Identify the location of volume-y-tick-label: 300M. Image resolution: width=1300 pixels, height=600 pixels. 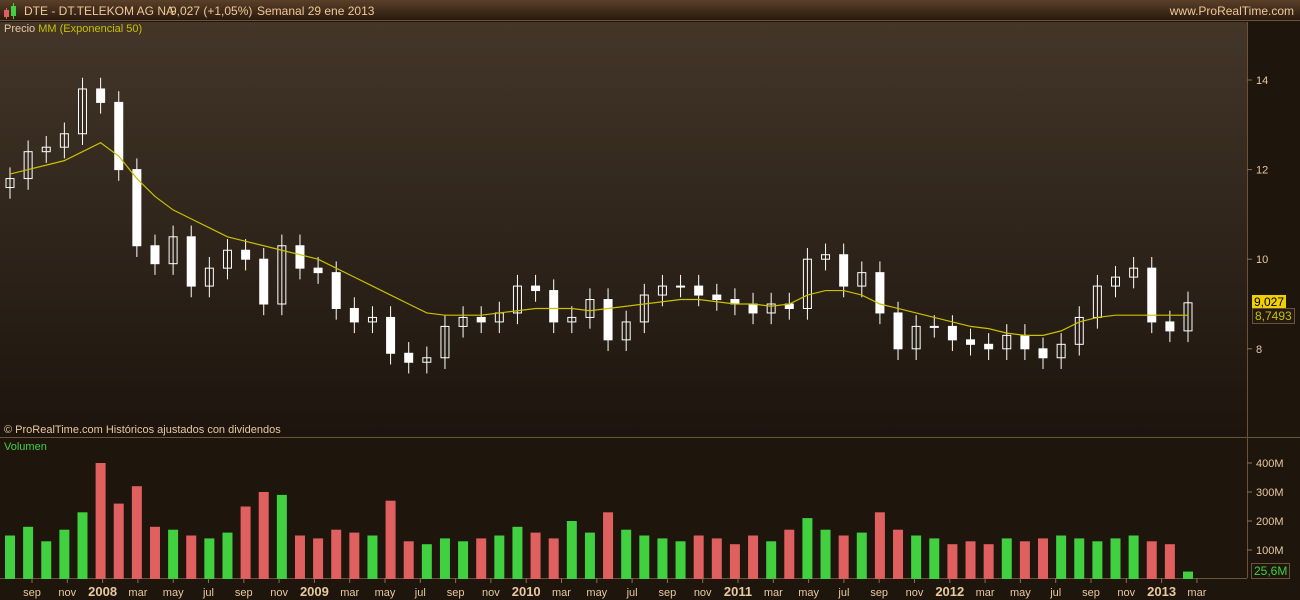
(1270, 493).